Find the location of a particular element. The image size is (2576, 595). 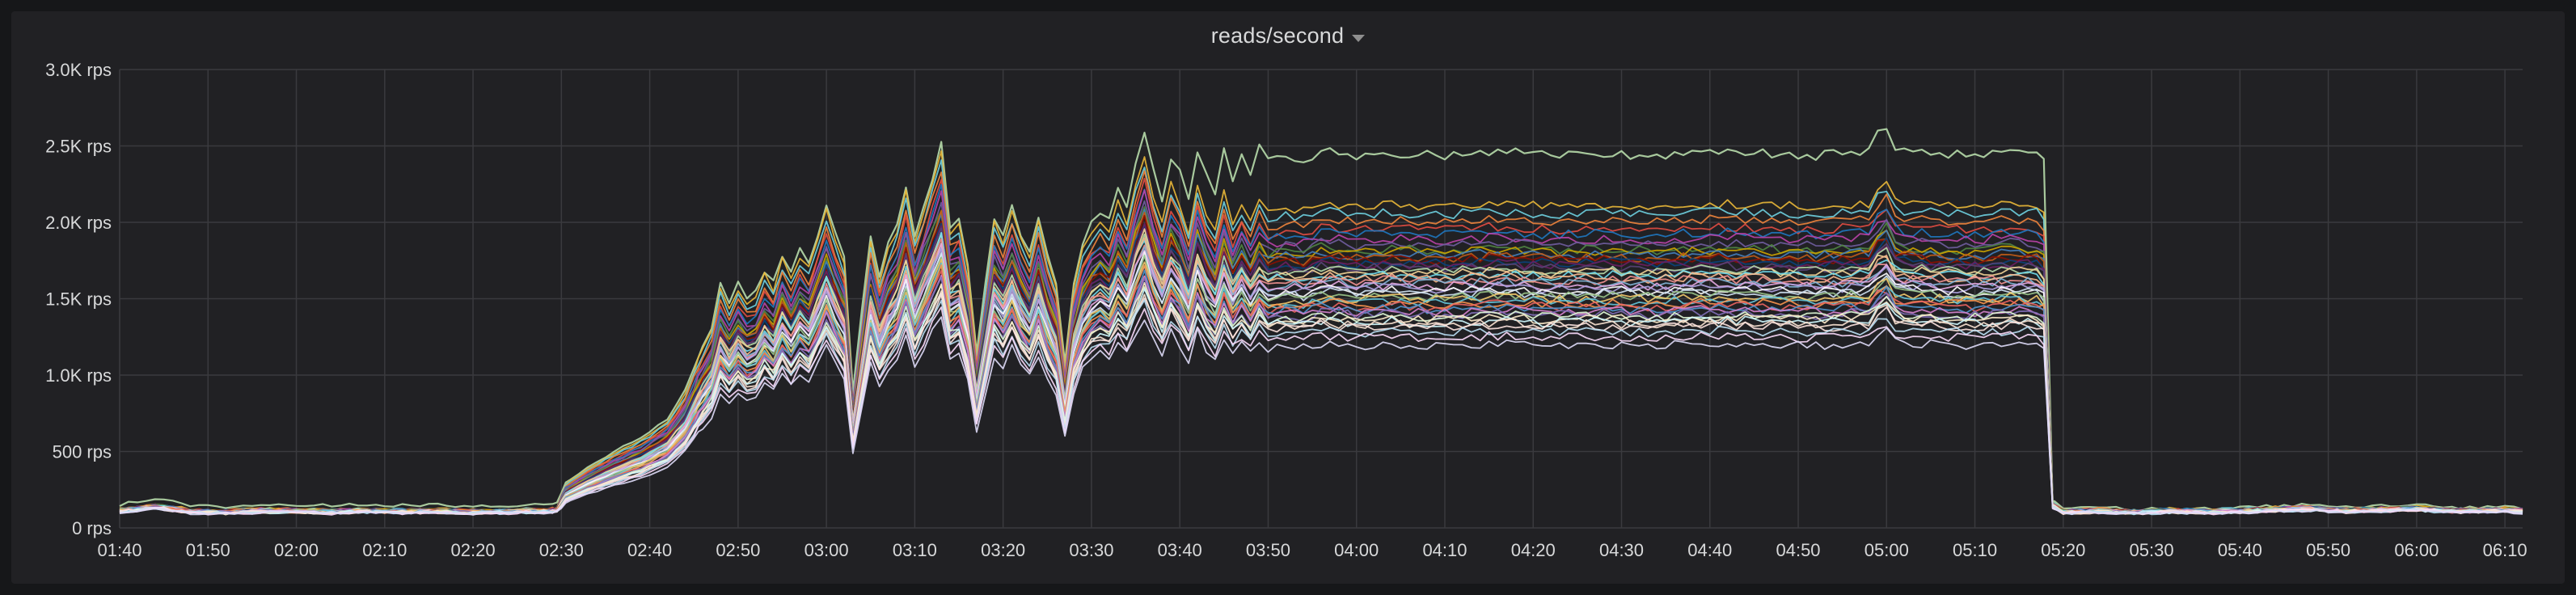

y-tick-label: 3.0K rps is located at coordinates (78, 70).